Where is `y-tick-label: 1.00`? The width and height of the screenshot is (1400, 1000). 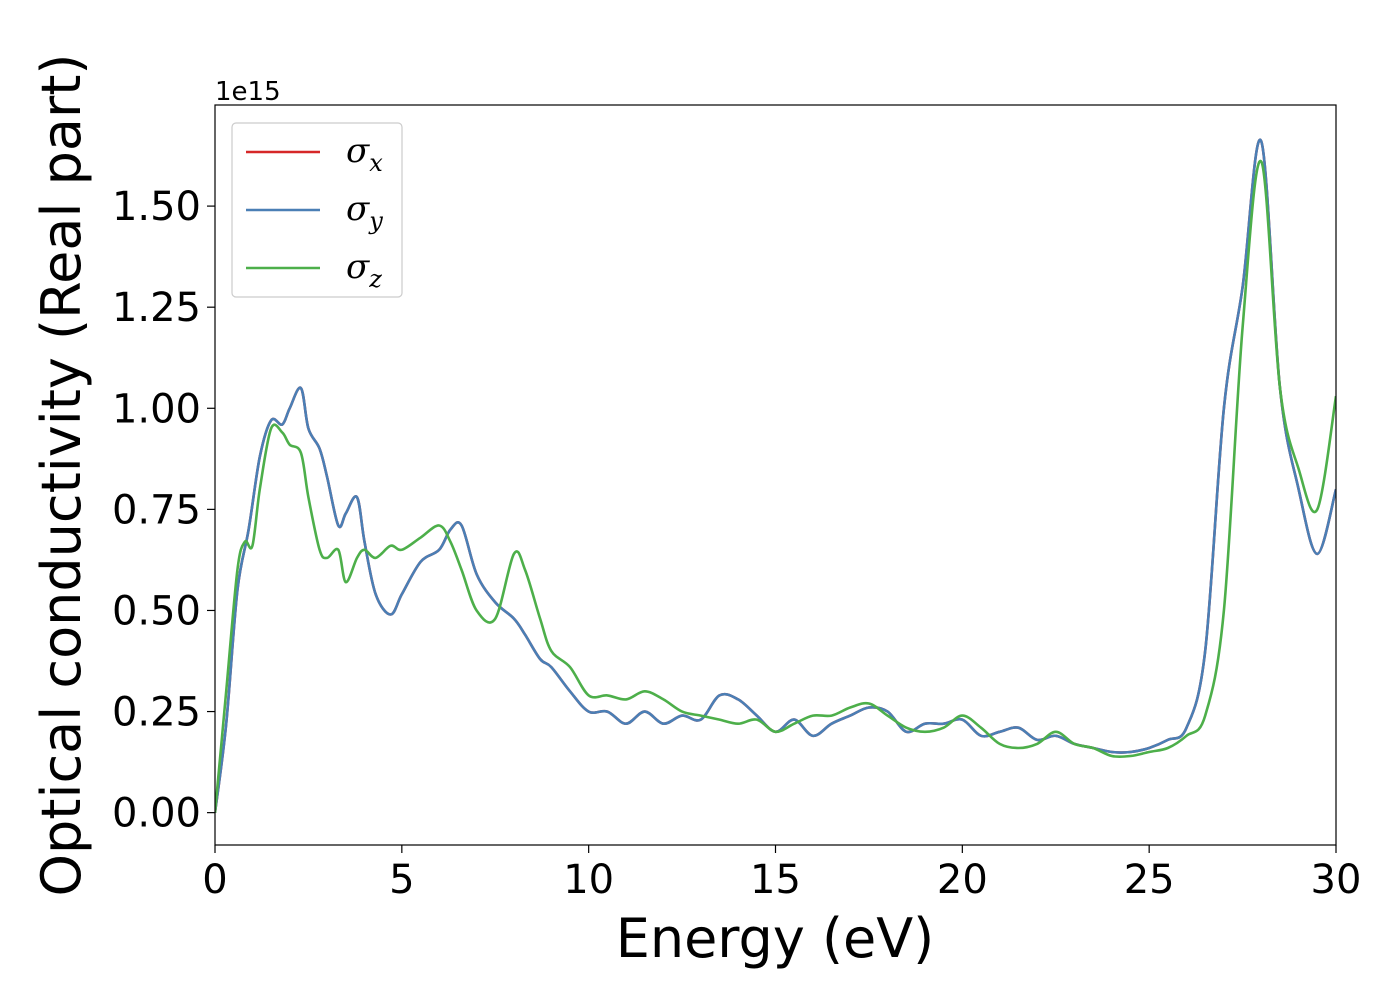 y-tick-label: 1.00 is located at coordinates (156, 409).